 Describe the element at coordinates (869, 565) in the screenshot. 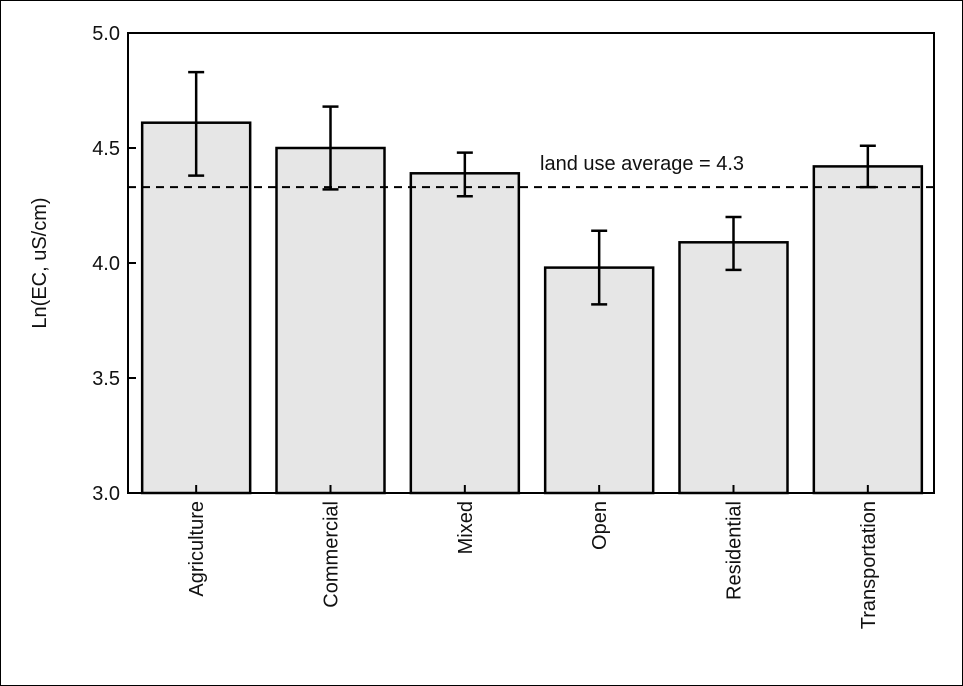

I see `category-label-transportation: Transportation` at that location.